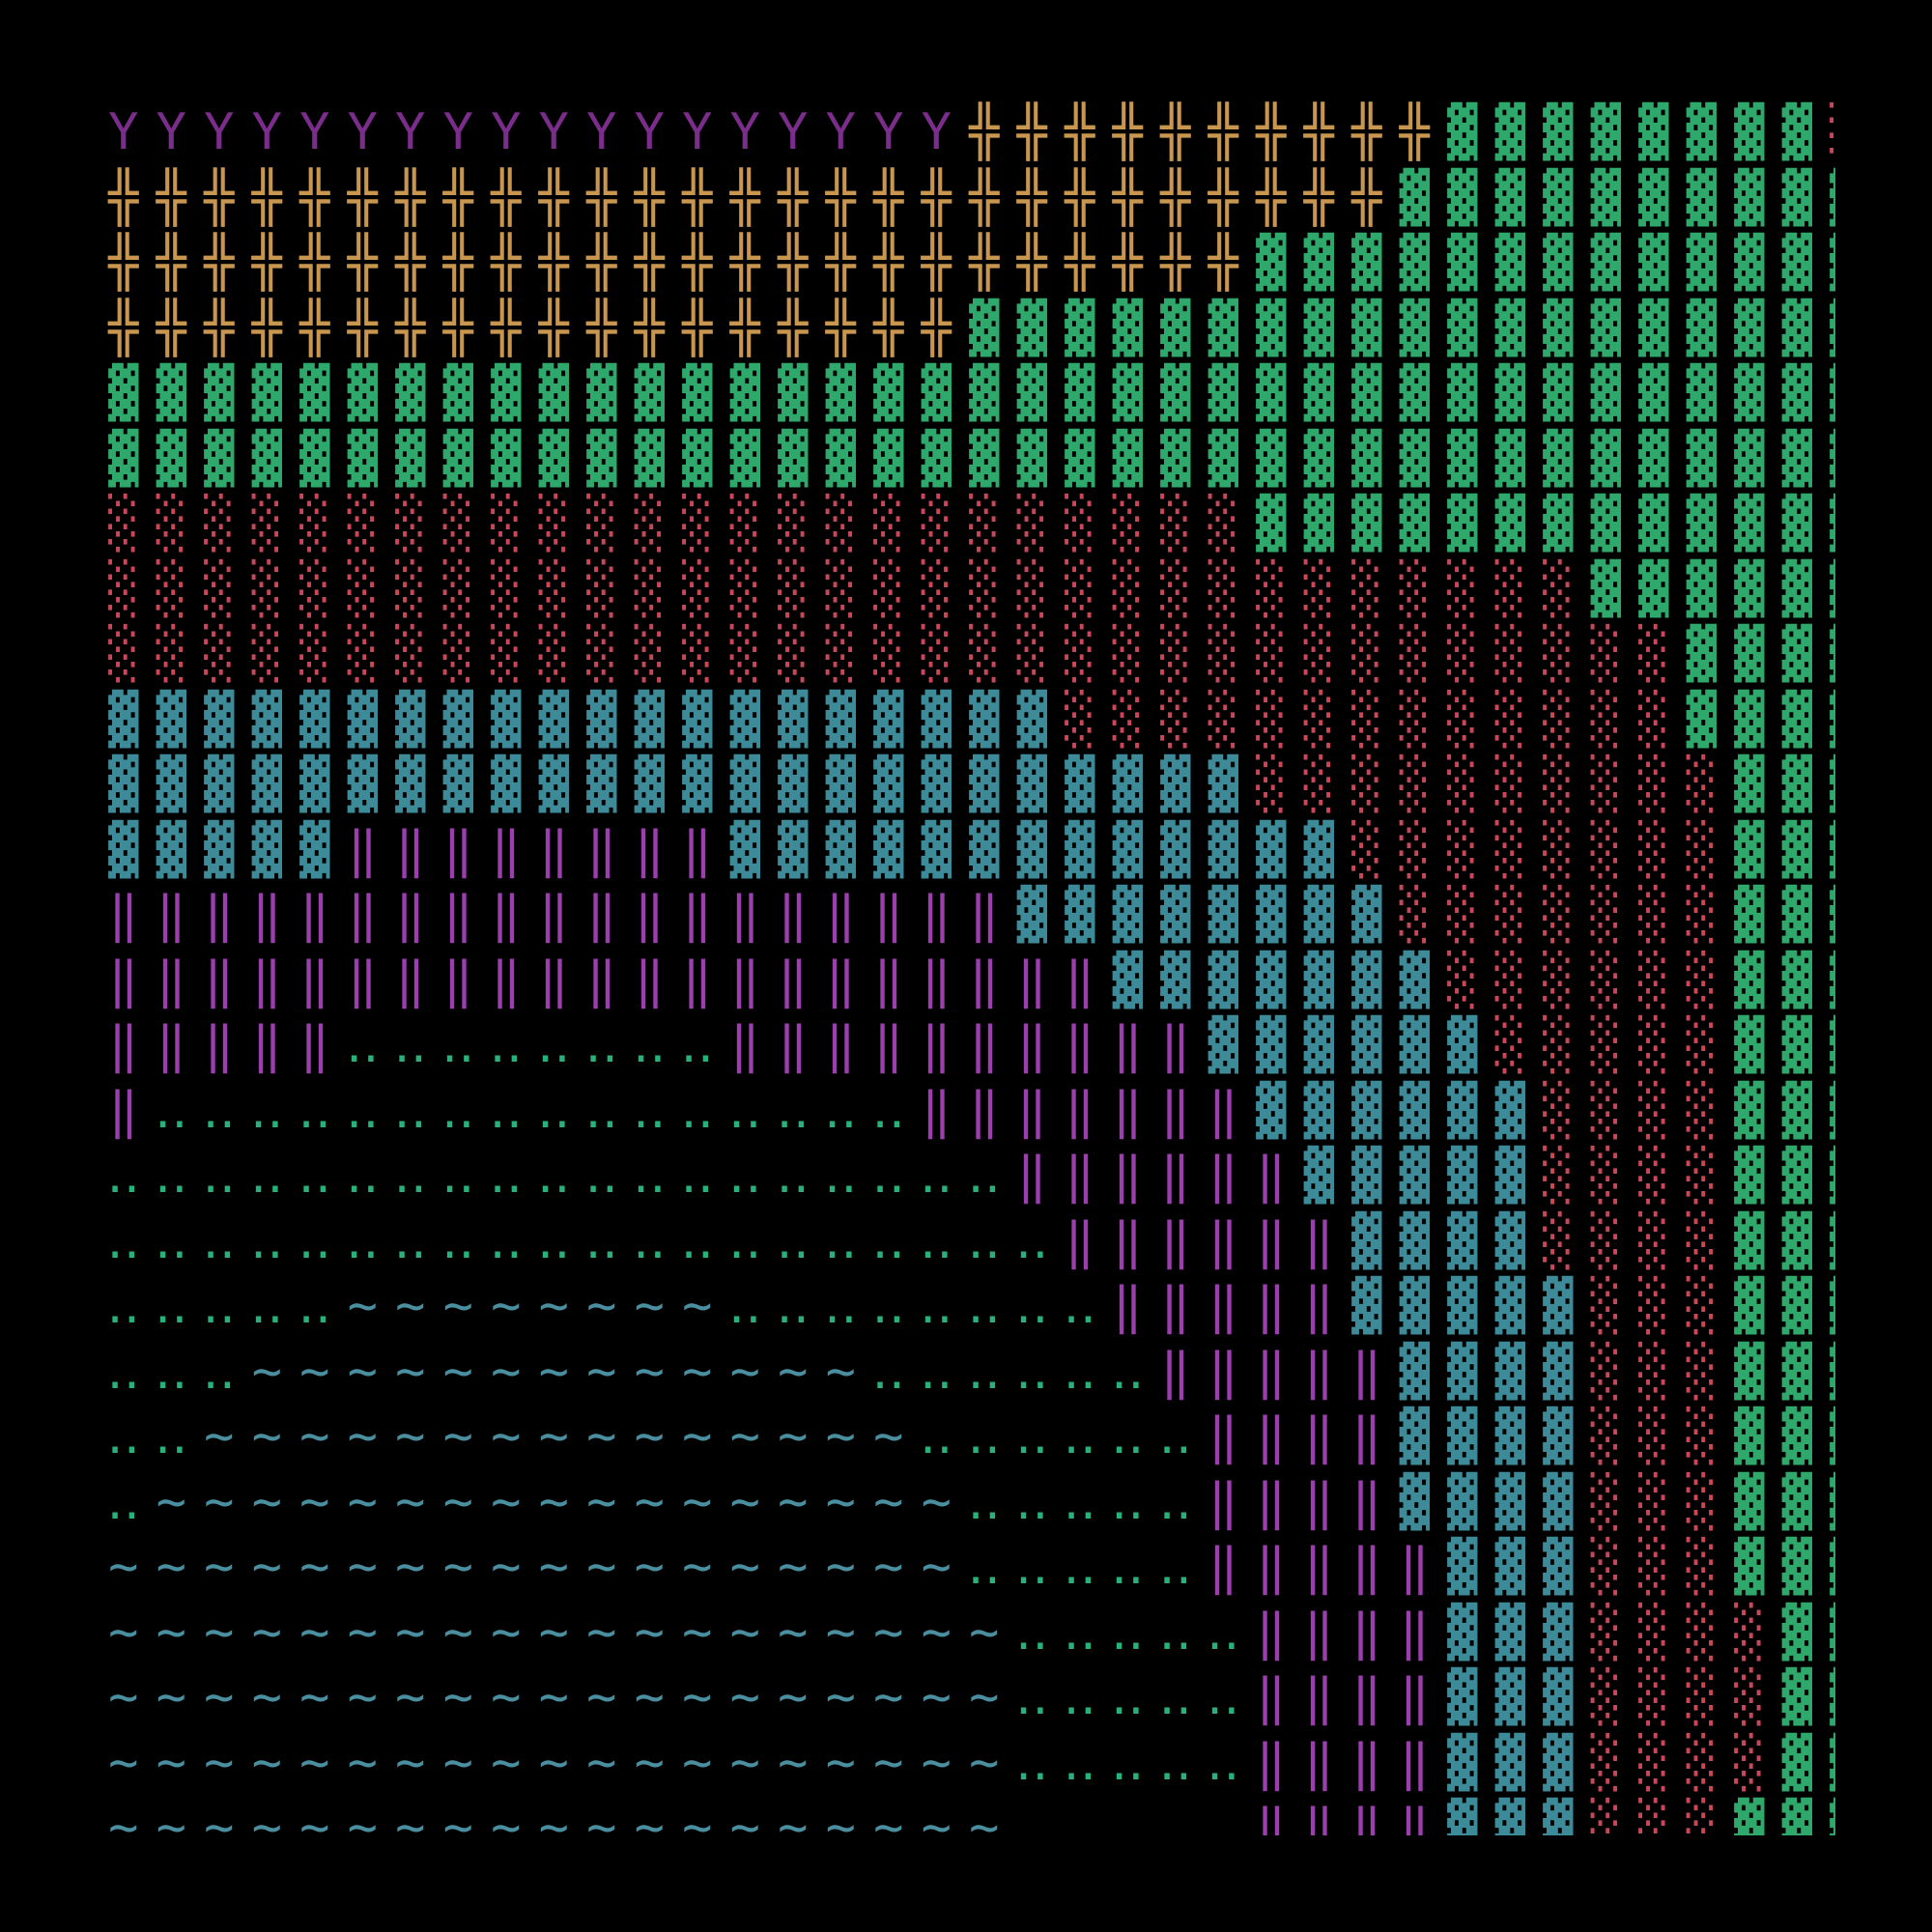 The width and height of the screenshot is (1932, 1932). I want to click on glyph-run: ▓▓▓▓▓▓▓▓▓▓▓▓▓, so click(1545, 524).